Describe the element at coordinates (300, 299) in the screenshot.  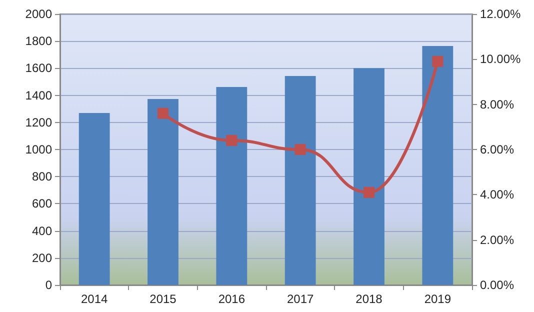
I see `x-tick-label: 2017` at that location.